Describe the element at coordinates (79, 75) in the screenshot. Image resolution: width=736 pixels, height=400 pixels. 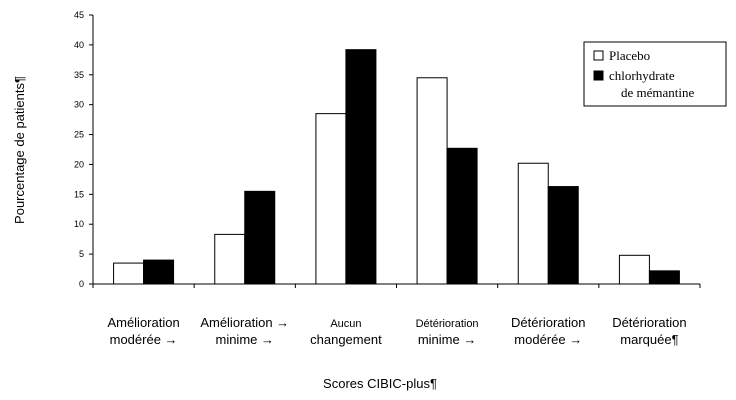
I see `y-tick-label: 35` at that location.